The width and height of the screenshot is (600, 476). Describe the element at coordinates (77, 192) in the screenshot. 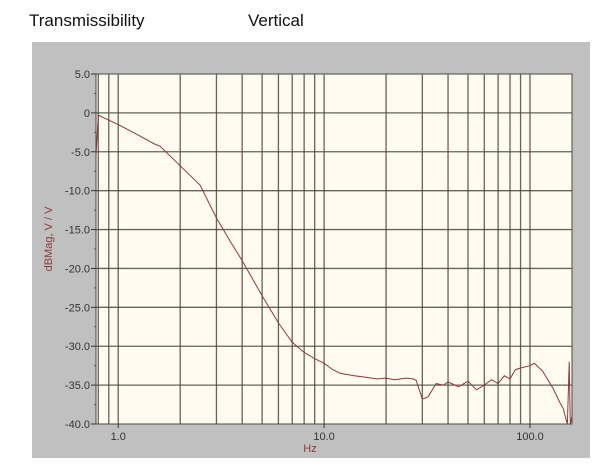

I see `y-tick-label: -10.0` at that location.